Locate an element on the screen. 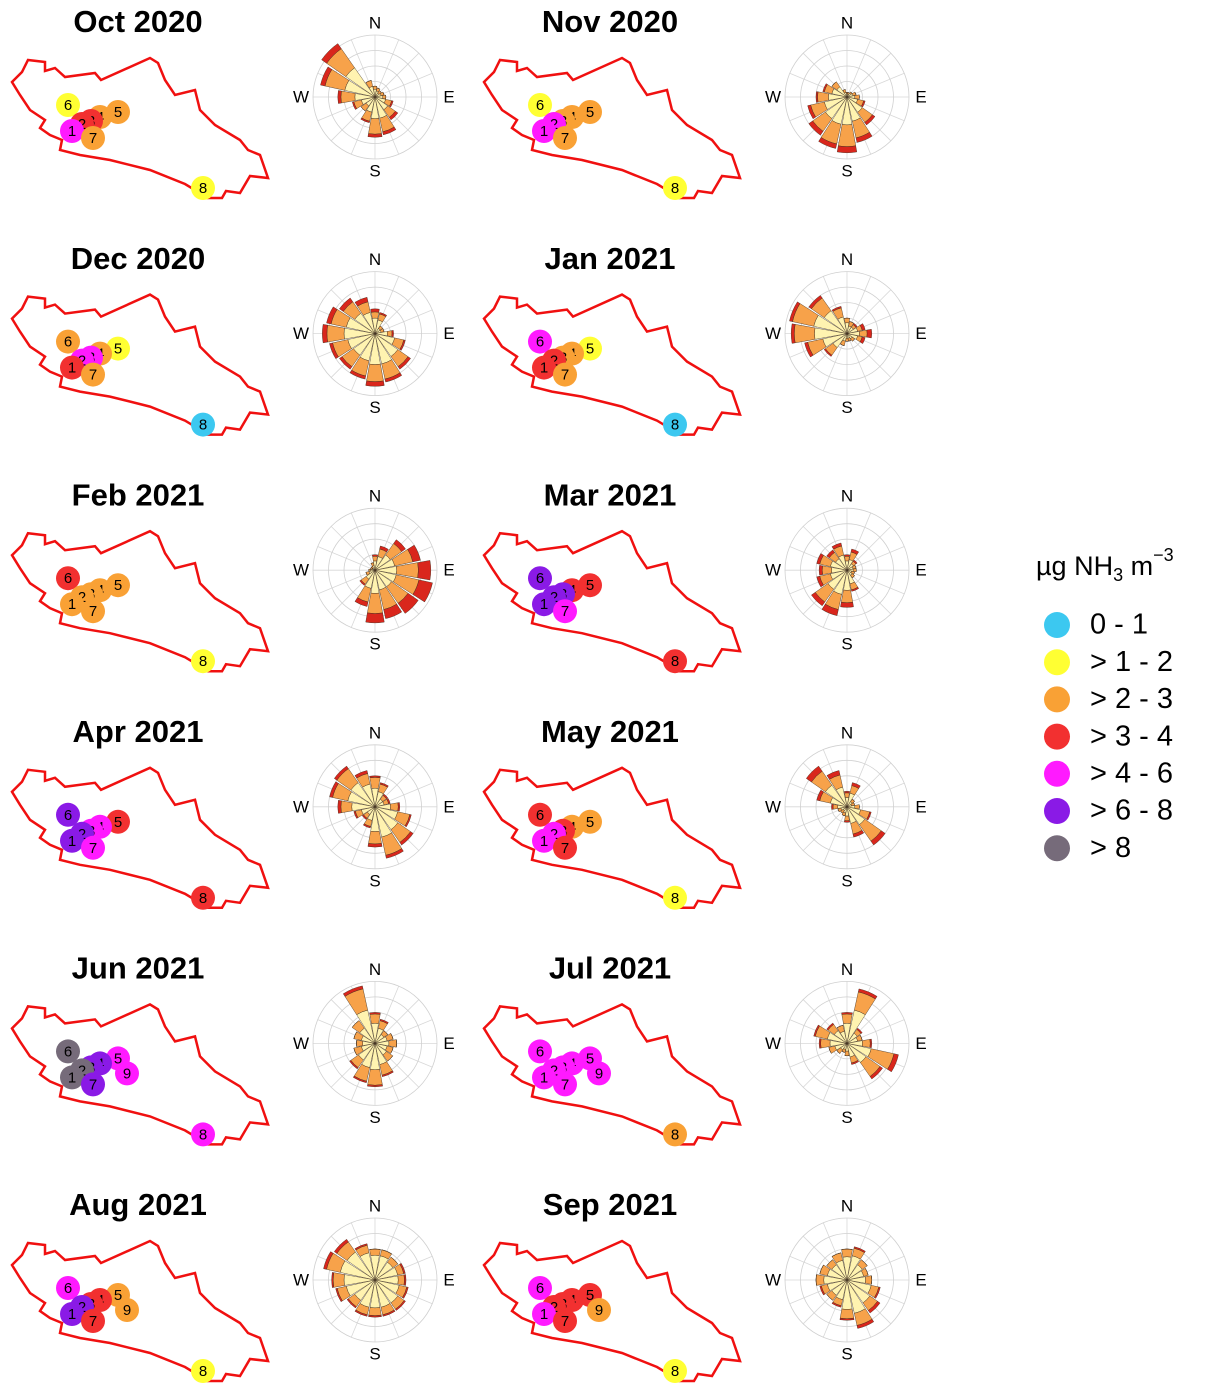  panel-title: Sep 2021 is located at coordinates (610, 1204).